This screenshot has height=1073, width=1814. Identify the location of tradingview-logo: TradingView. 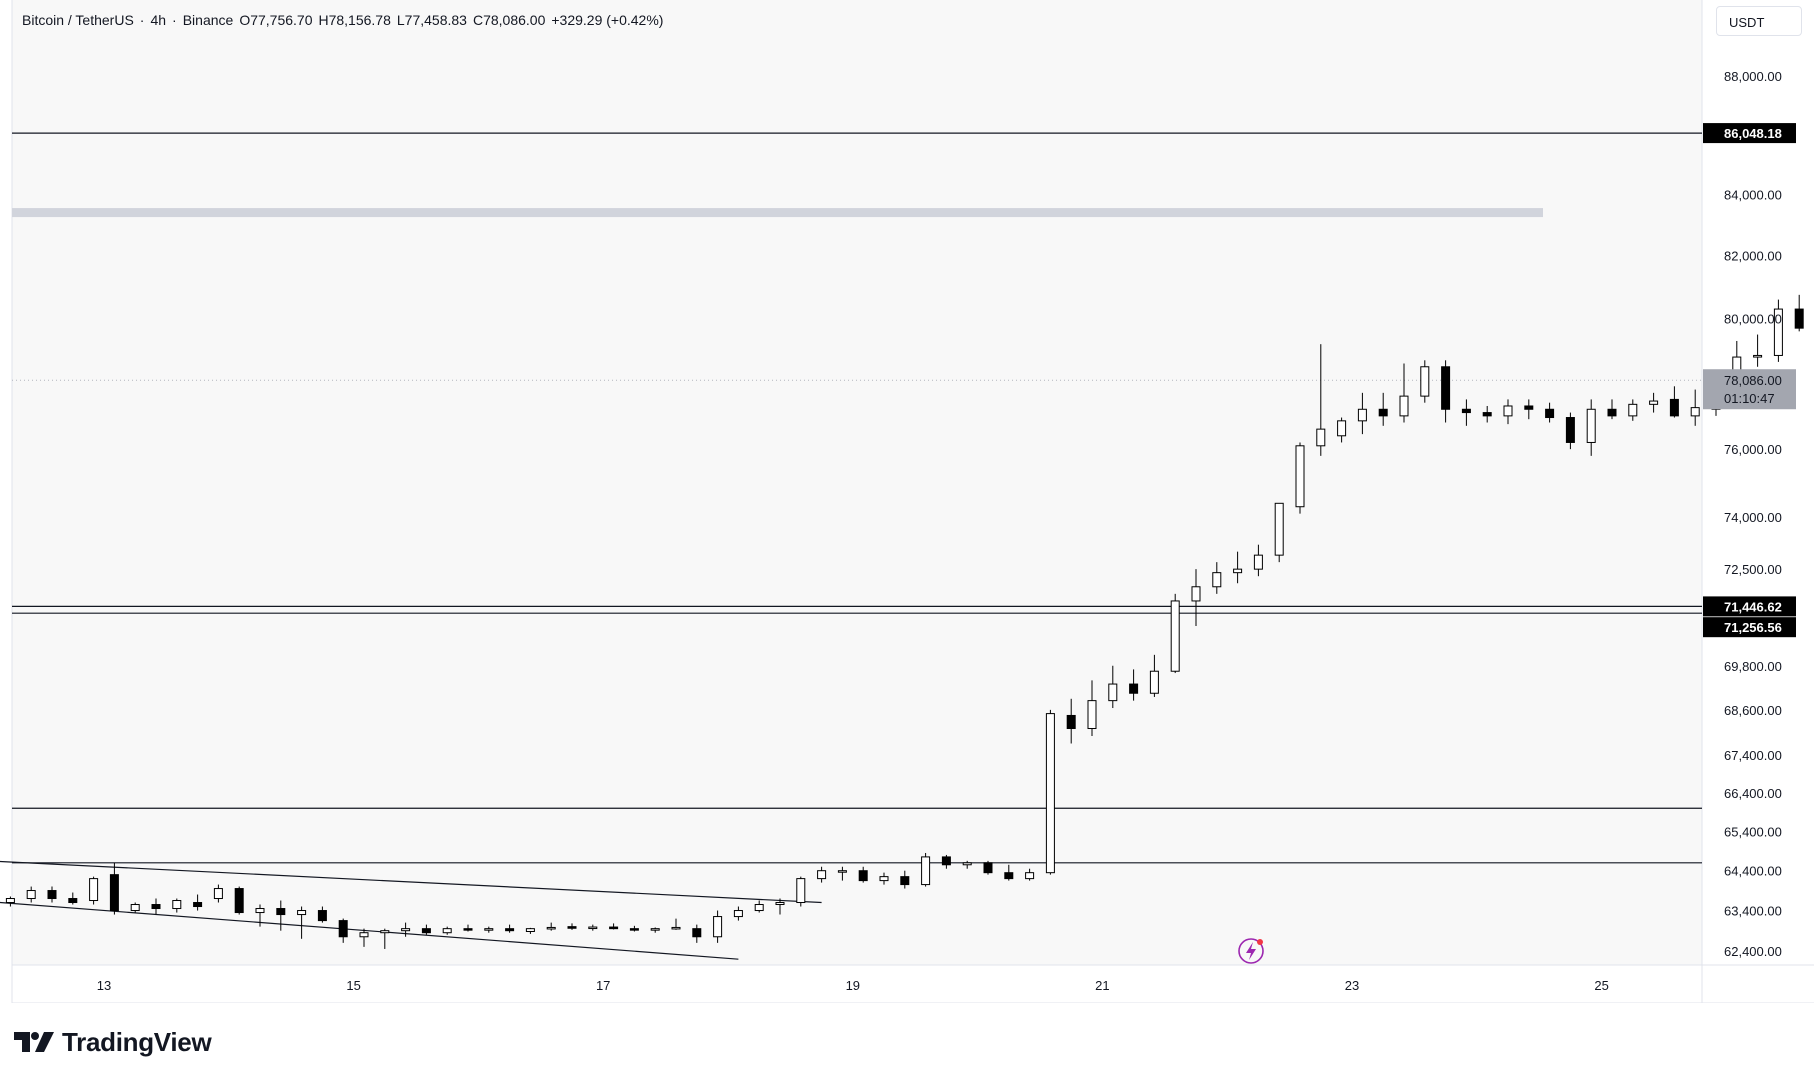
(113, 1042).